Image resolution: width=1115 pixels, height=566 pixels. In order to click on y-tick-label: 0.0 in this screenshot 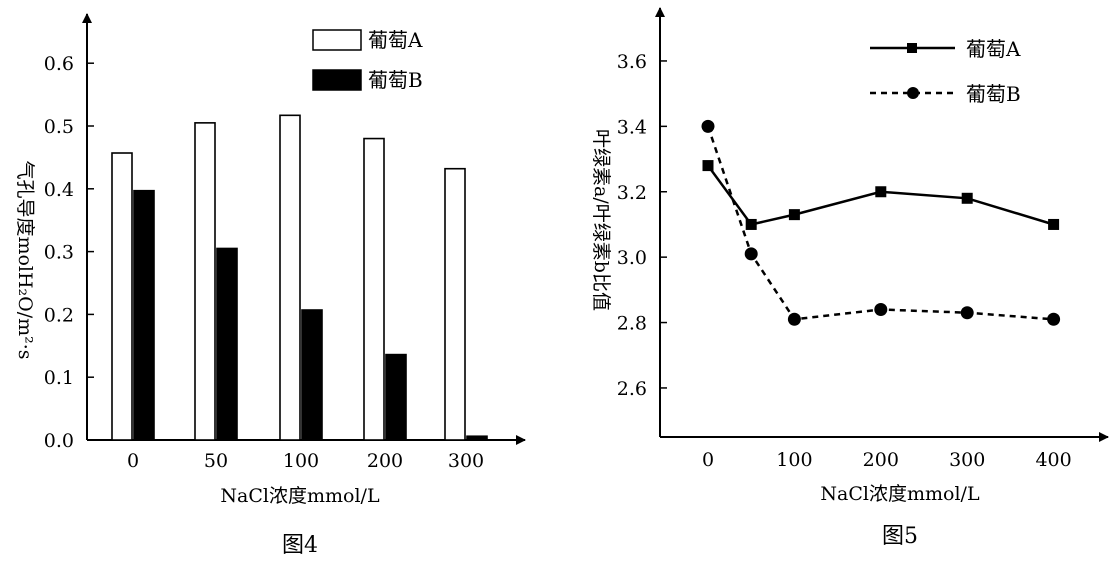, I will do `click(59, 441)`.